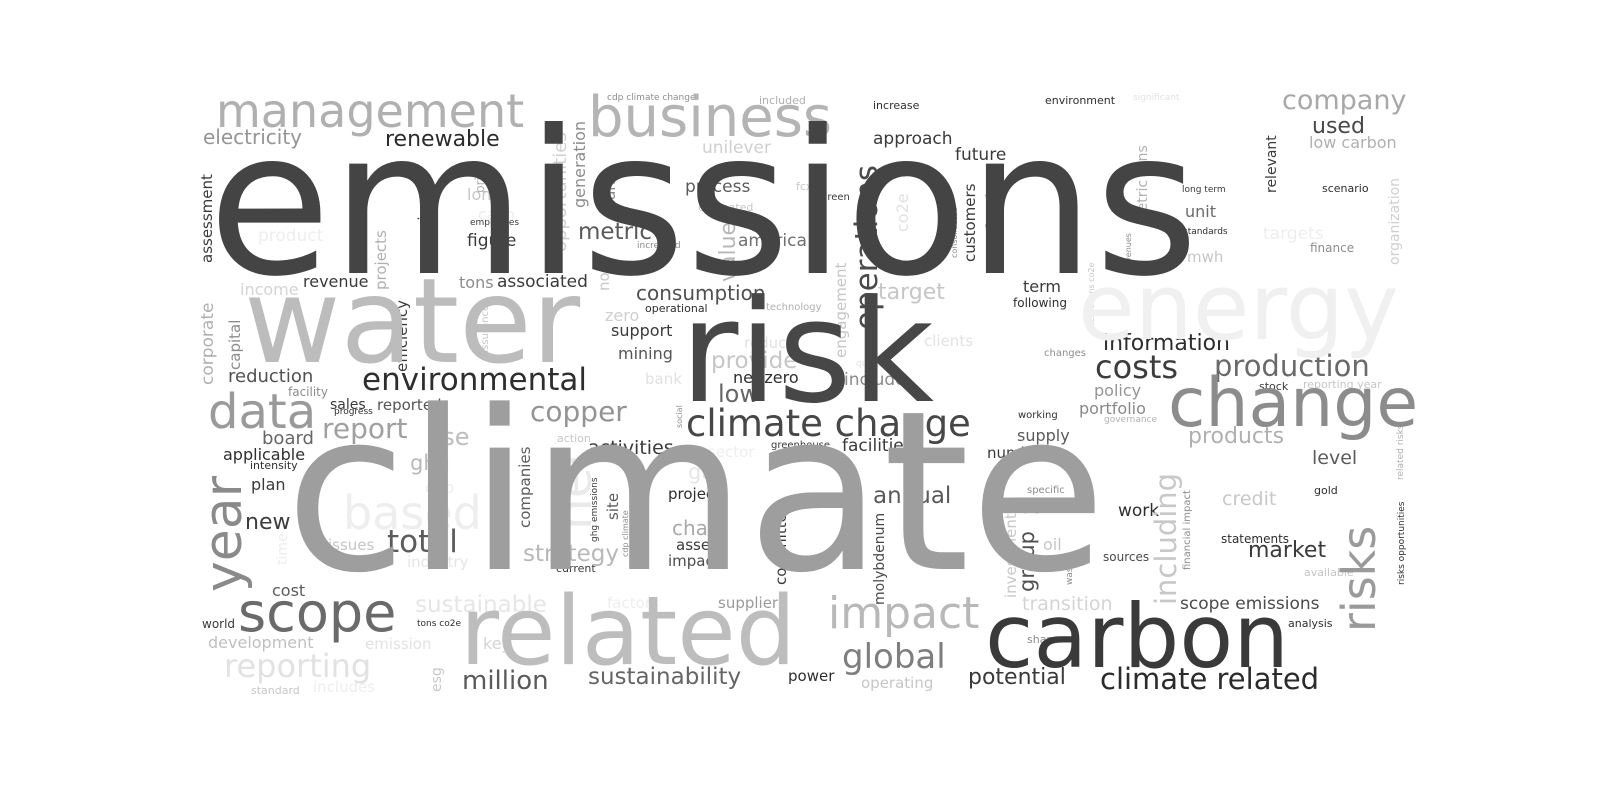  What do you see at coordinates (1204, 190) in the screenshot?
I see `word-long-term: long term` at bounding box center [1204, 190].